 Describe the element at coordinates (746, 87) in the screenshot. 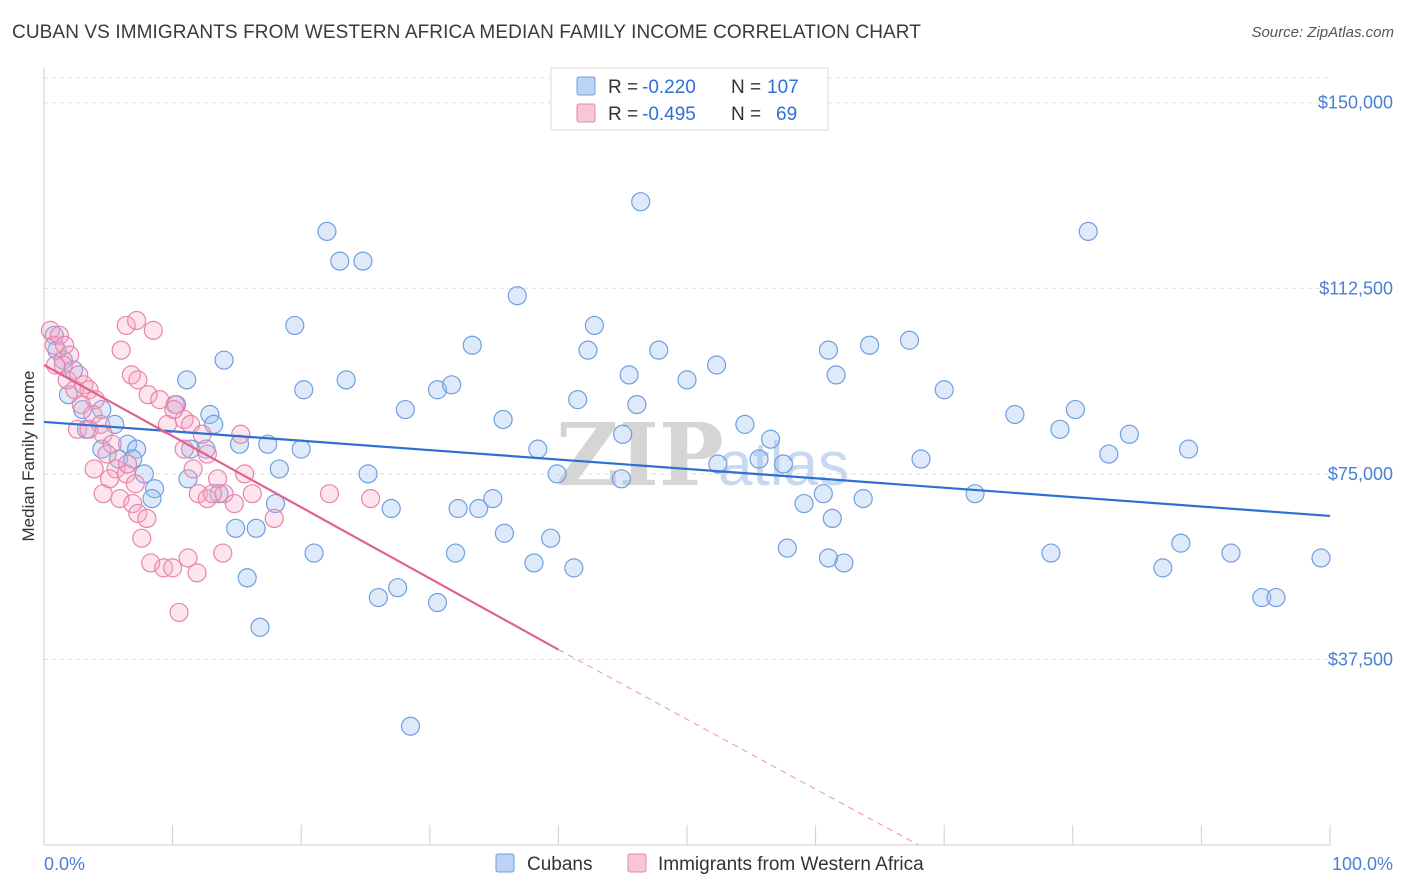

I see `legend-n-label-1: N =` at that location.